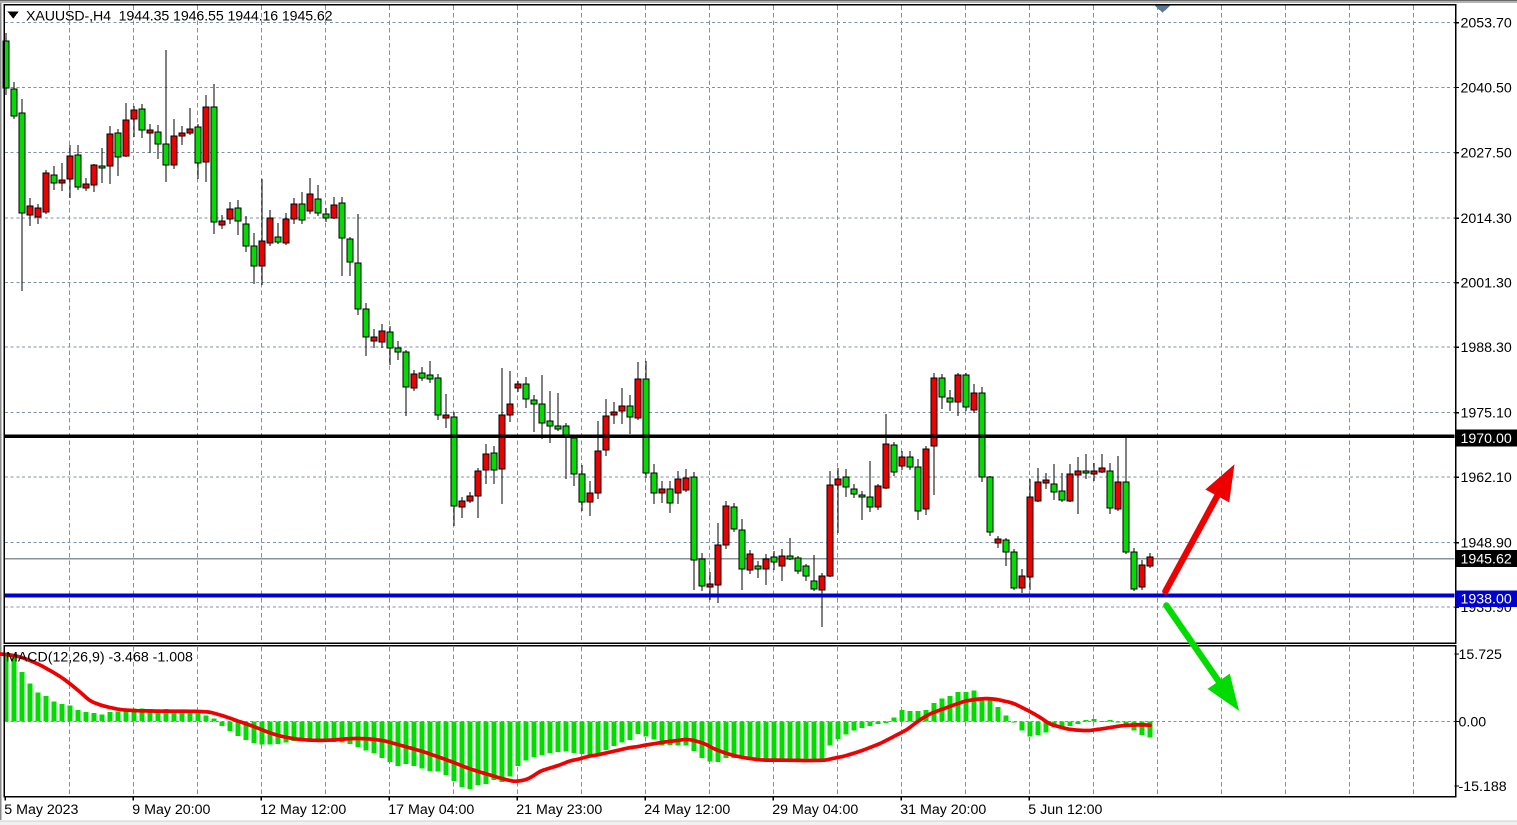  Describe the element at coordinates (943, 810) in the screenshot. I see `svg-text: 31 May 20:00` at that location.